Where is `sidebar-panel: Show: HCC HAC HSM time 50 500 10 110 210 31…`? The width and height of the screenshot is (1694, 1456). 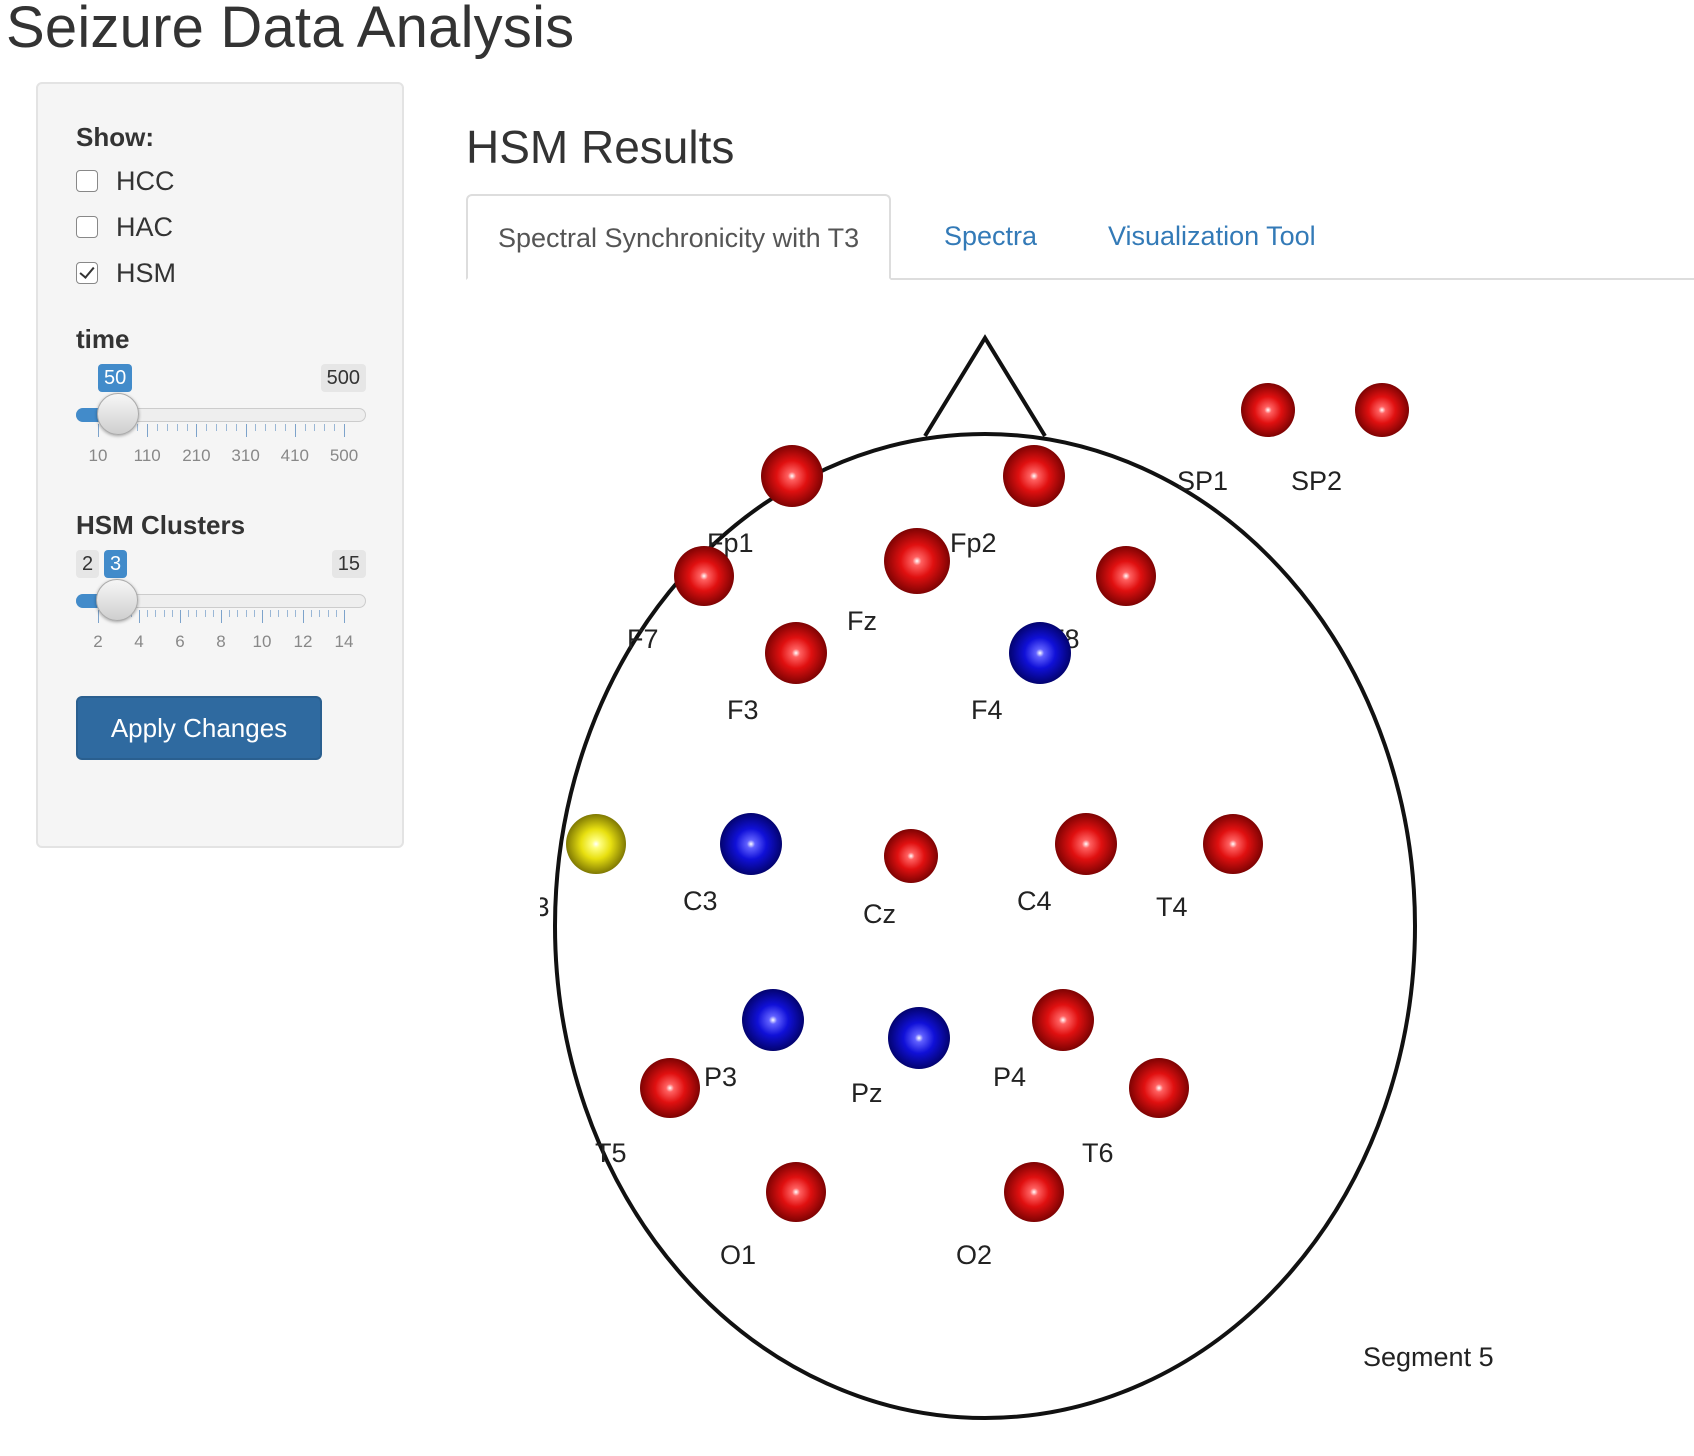 sidebar-panel: Show: HCC HAC HSM time 50 500 10 110 210 31… is located at coordinates (220, 465).